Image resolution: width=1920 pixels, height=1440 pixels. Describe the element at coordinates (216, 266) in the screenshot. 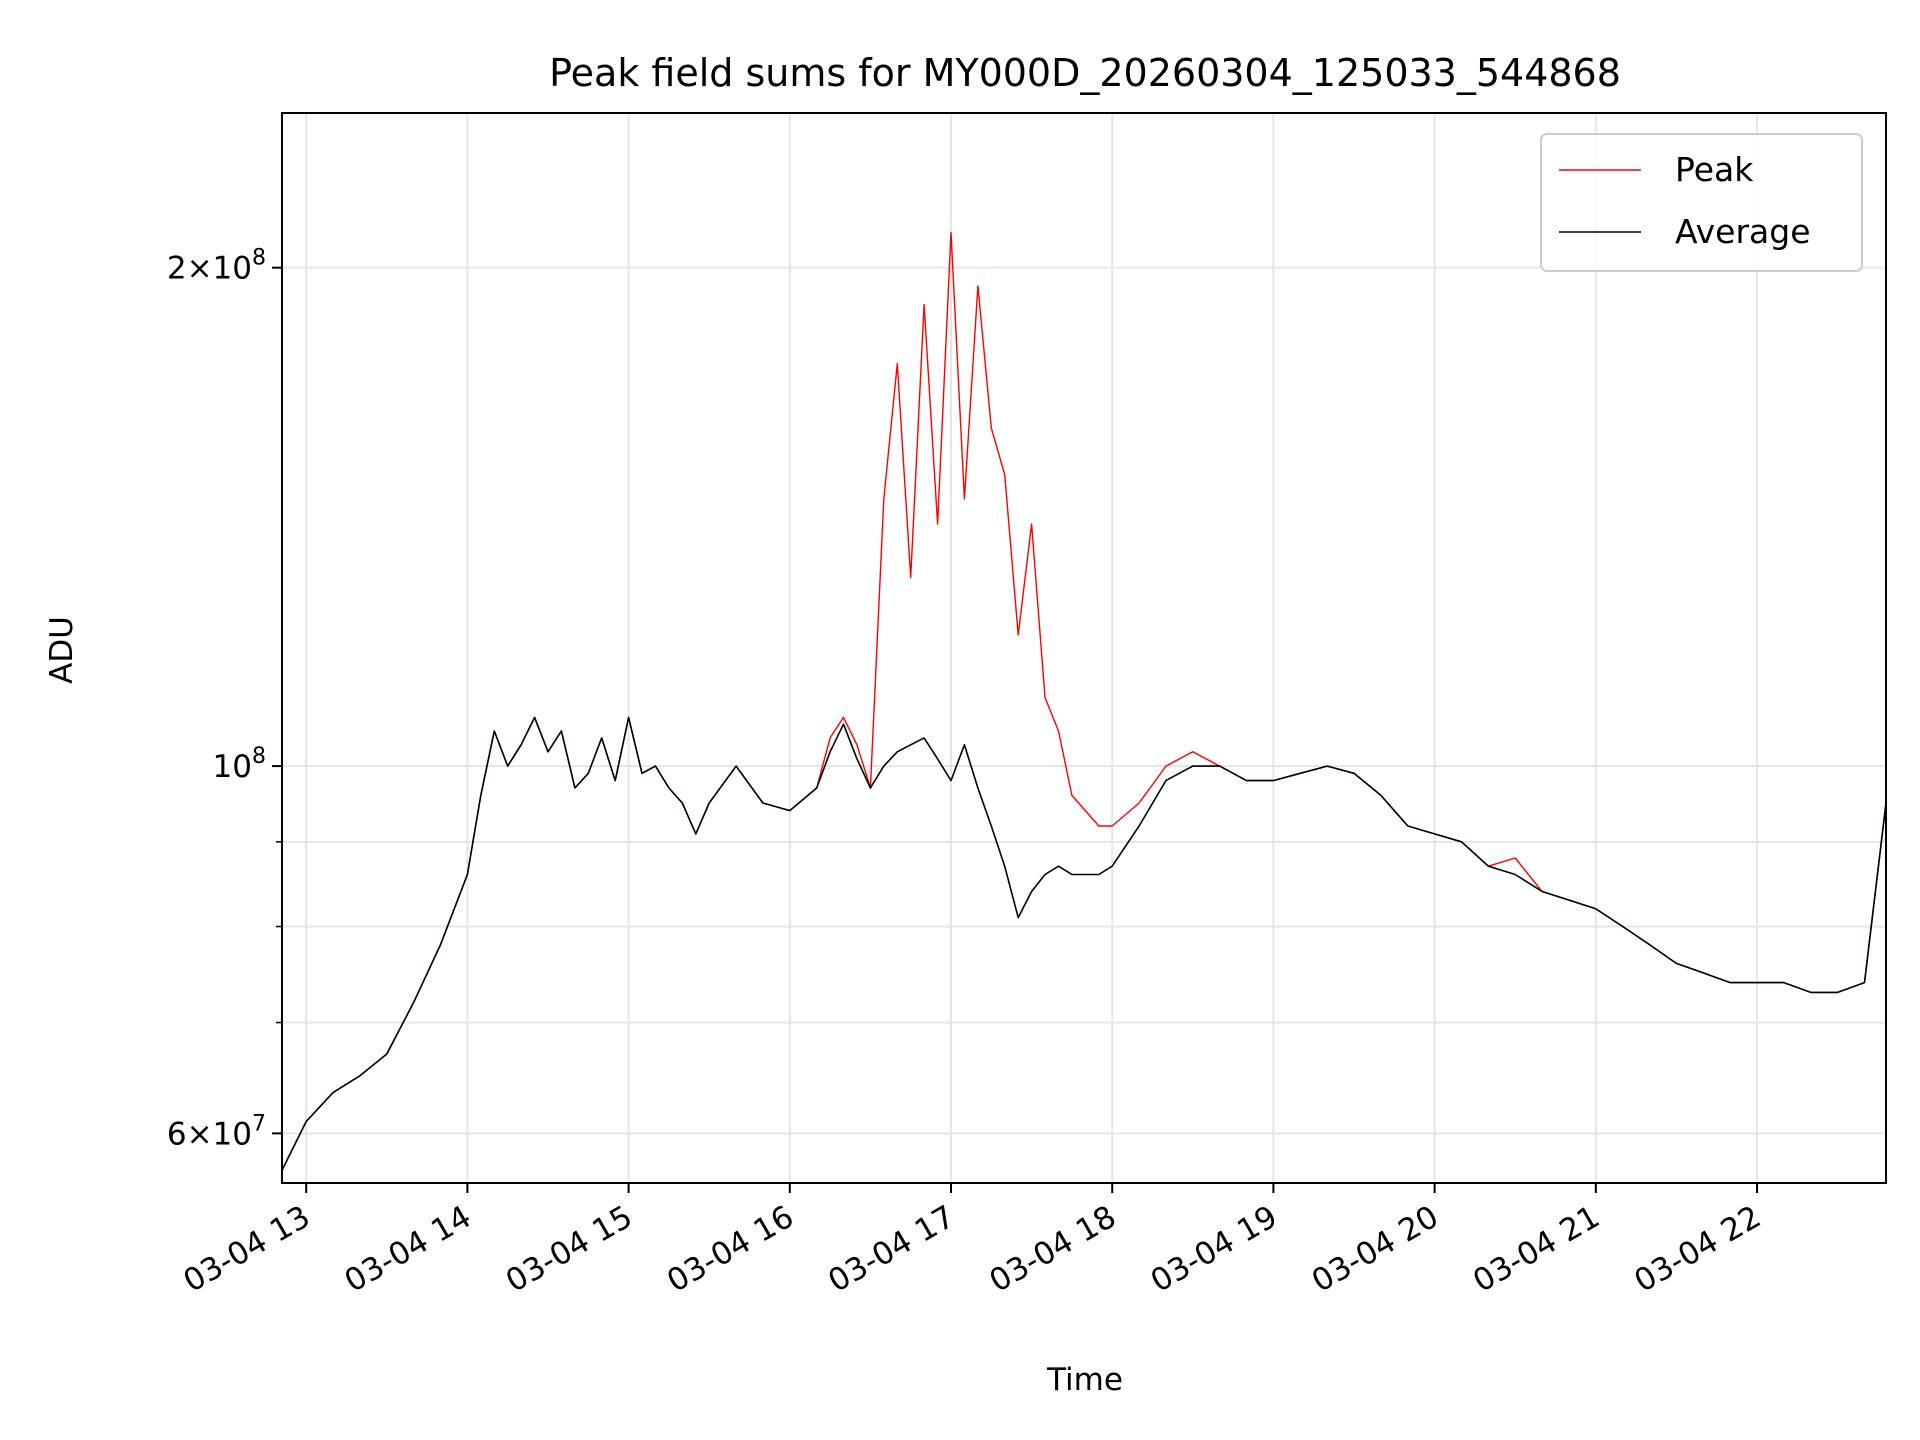

I see `y-tick-label: 2×108` at that location.